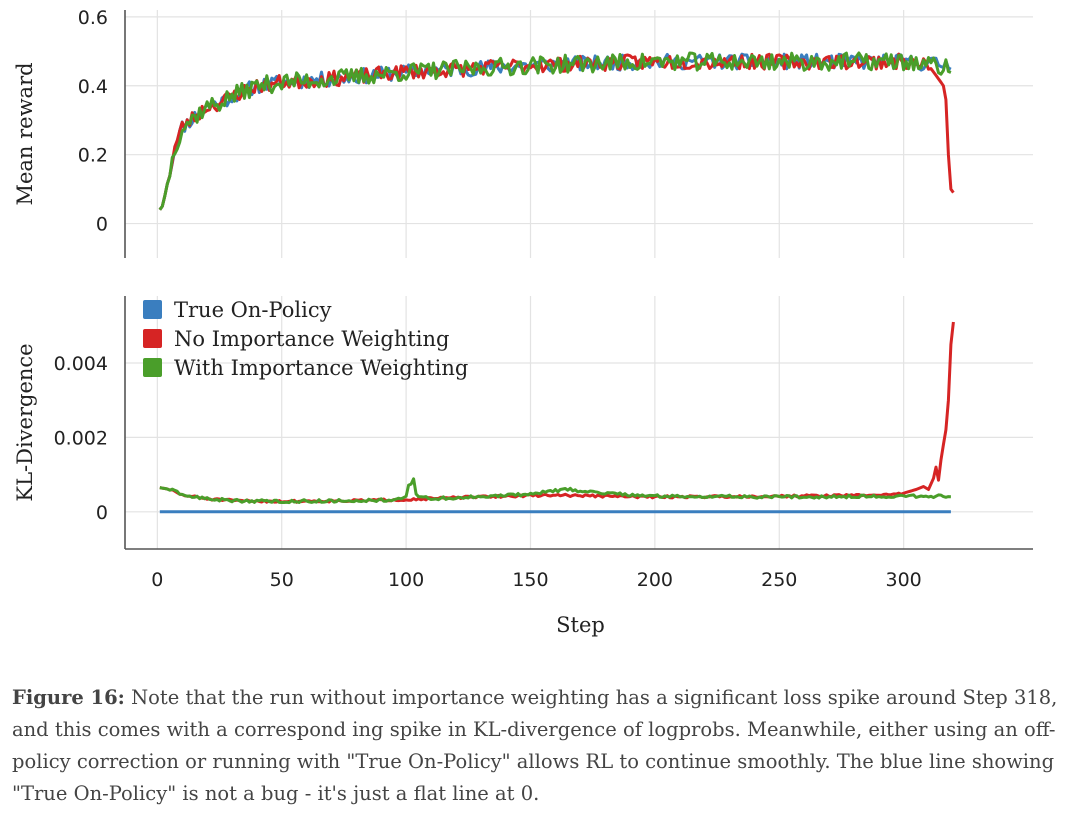  I want to click on legend-label: True On-Policy, so click(253, 310).